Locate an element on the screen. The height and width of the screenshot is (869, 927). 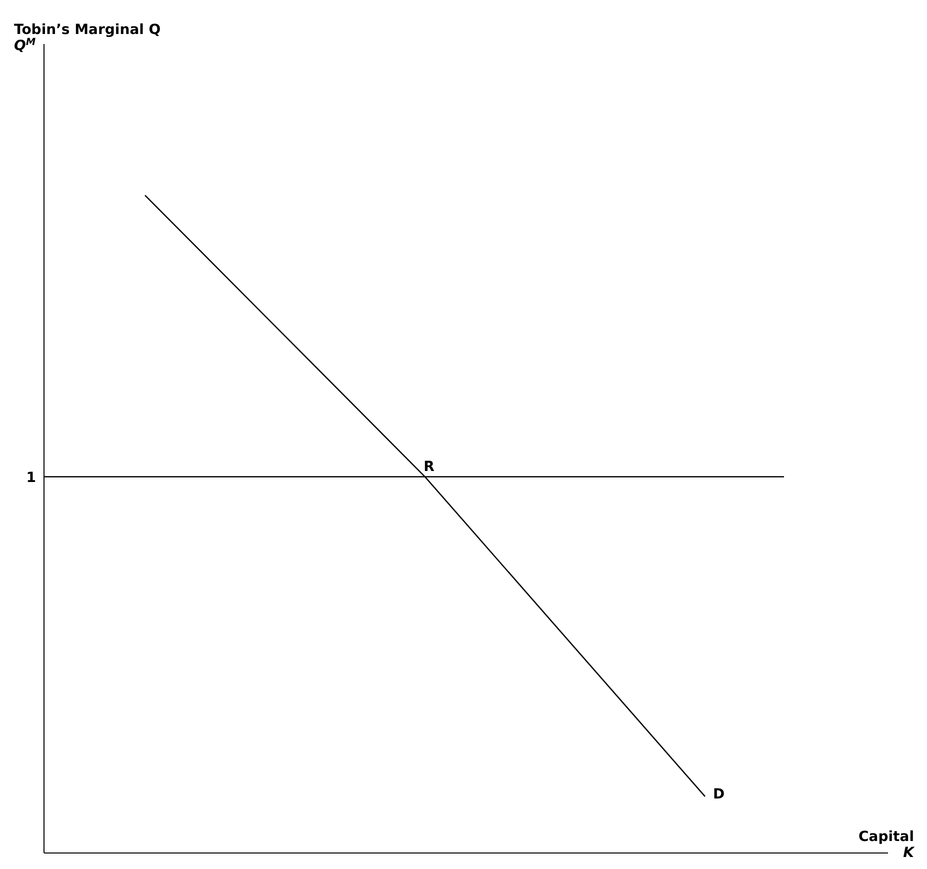
text: Tobin’s Marginal Q Q$^{M}$ is located at coordinates (87, 38).